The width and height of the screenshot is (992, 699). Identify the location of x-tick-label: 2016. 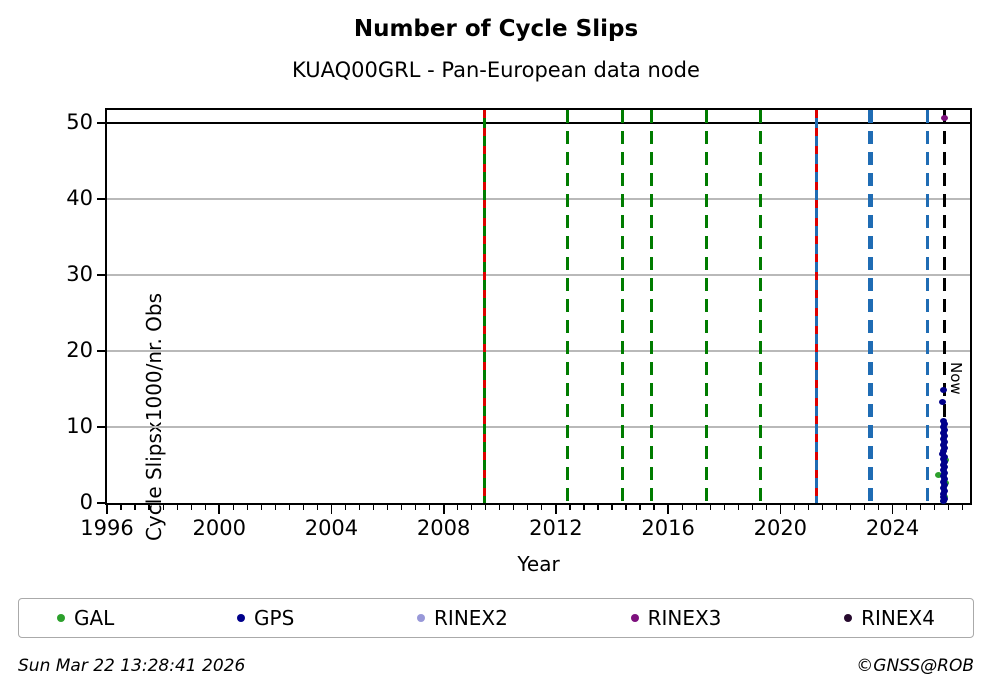
(668, 528).